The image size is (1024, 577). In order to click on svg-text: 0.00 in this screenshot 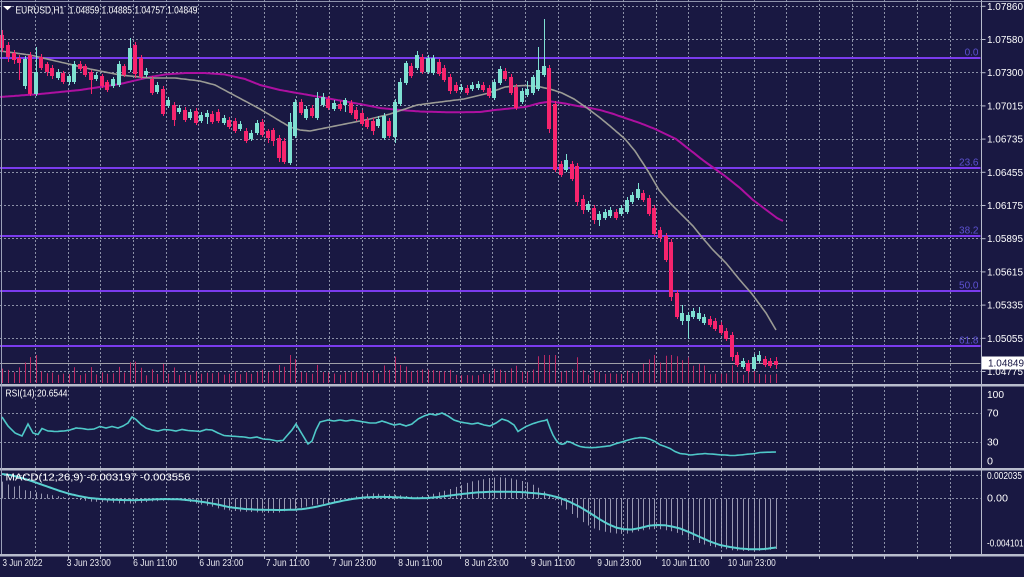, I will do `click(997, 499)`.